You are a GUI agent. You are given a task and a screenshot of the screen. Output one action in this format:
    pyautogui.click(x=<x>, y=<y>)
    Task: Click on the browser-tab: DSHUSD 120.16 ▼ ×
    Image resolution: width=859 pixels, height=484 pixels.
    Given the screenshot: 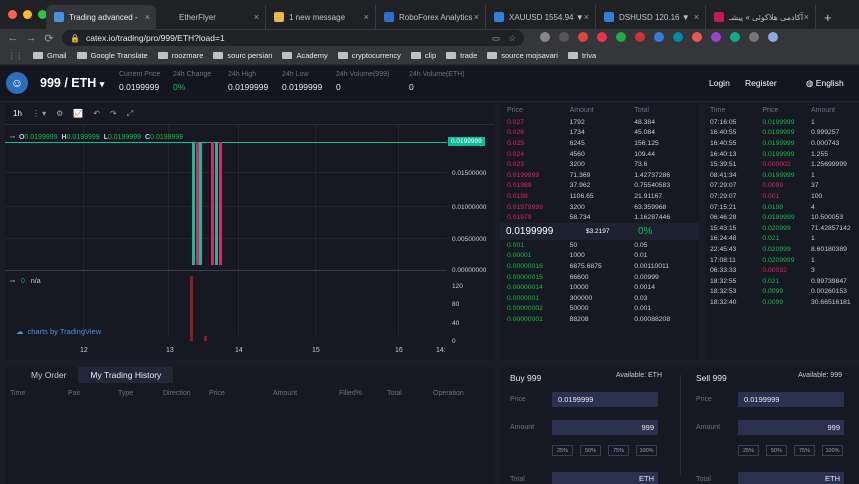 What is the action you would take?
    pyautogui.click(x=651, y=17)
    